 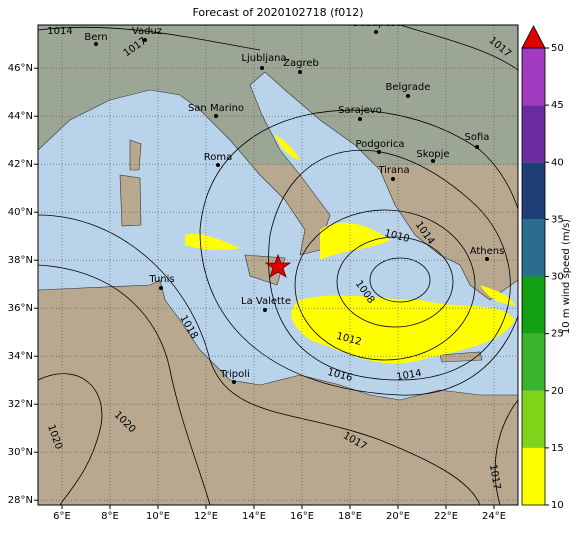 What do you see at coordinates (20, 260) in the screenshot?
I see `y-tick-label: 38°N` at bounding box center [20, 260].